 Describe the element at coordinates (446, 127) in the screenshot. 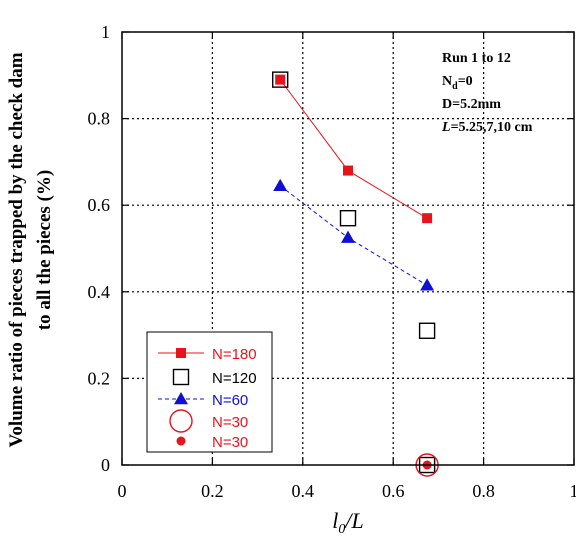

I see `annotation-line4-italic: L` at that location.